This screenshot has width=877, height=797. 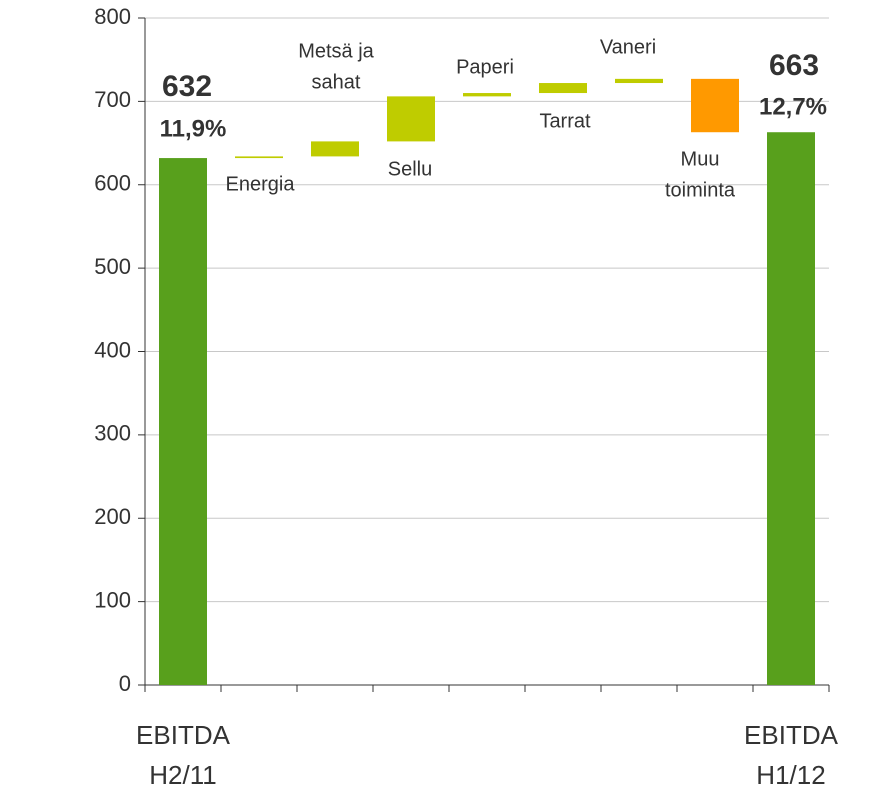 I want to click on margin-label: 11,9%, so click(x=193, y=128).